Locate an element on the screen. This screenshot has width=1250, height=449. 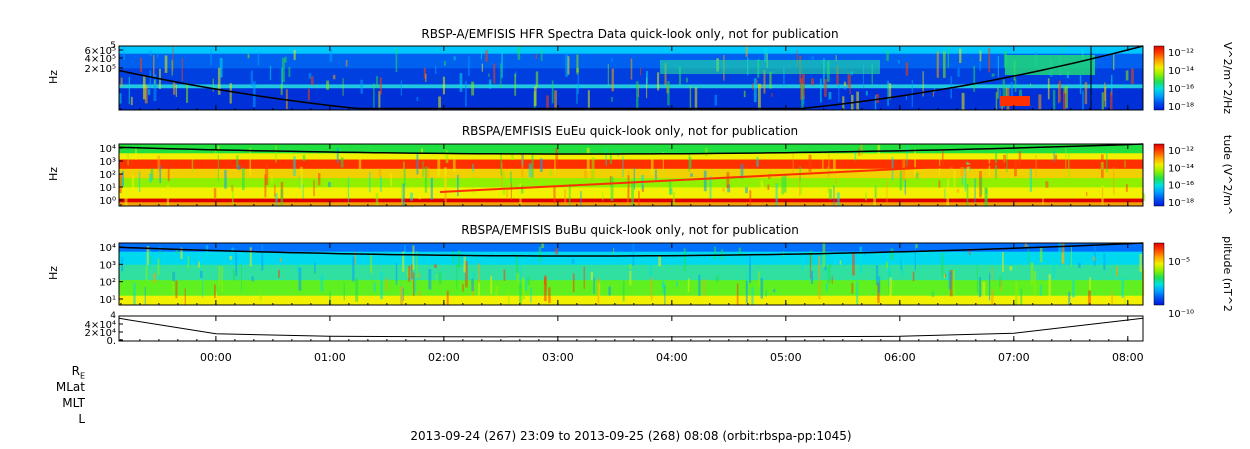
bubu-spectrogram is located at coordinates (632, 274).